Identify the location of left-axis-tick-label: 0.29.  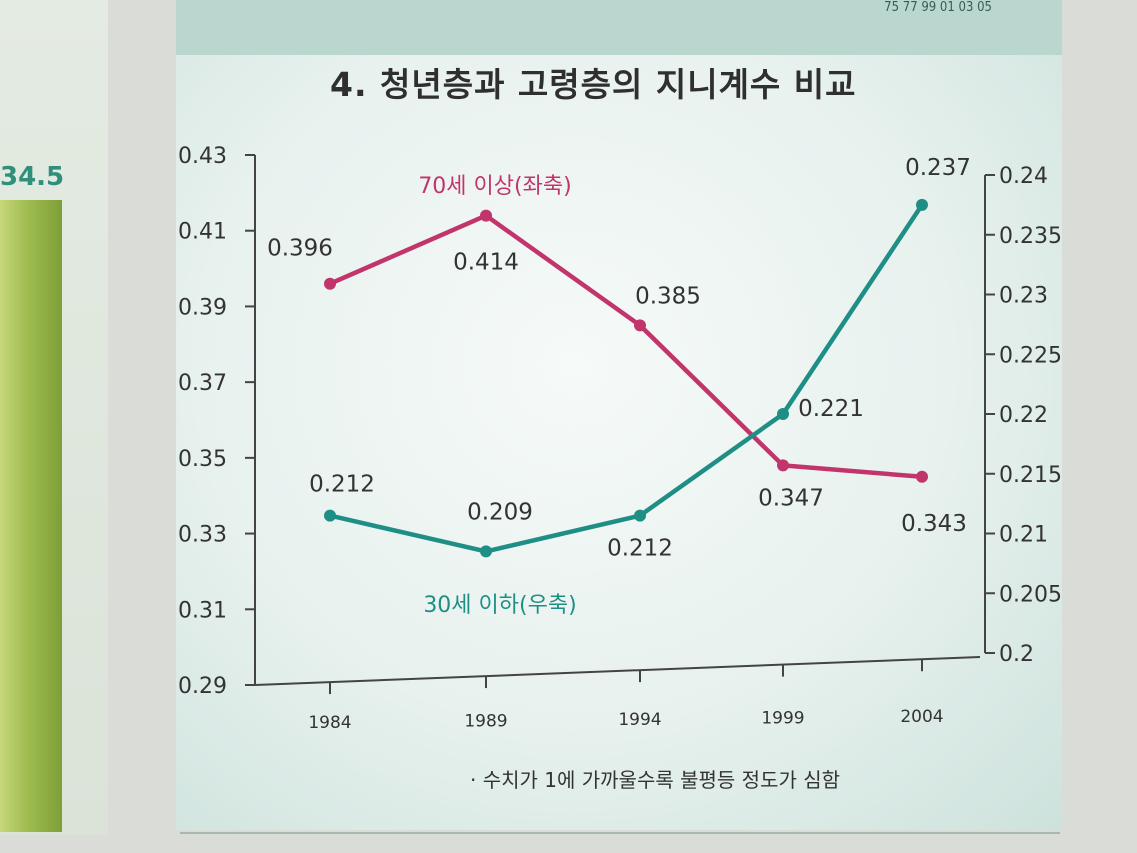
(202, 686).